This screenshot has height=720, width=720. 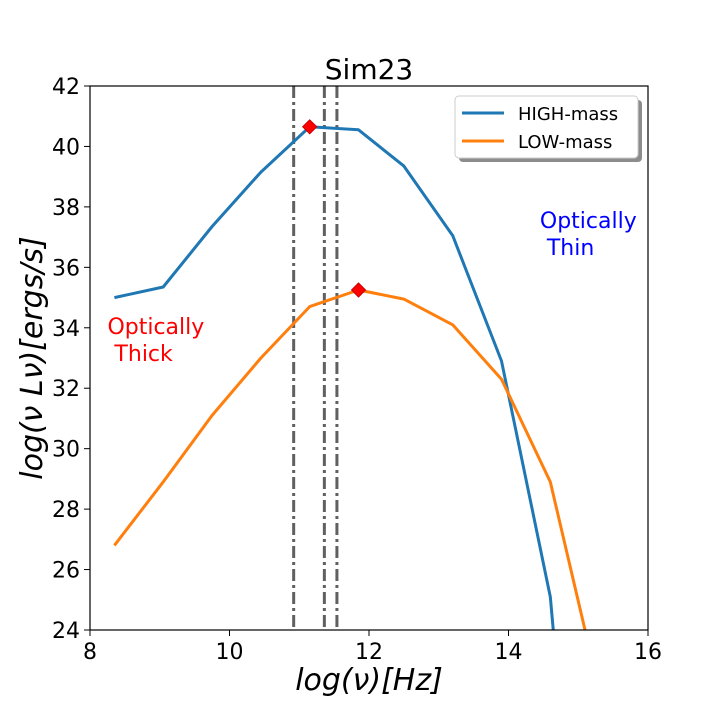 What do you see at coordinates (66, 631) in the screenshot?
I see `y-tick-label: 24` at bounding box center [66, 631].